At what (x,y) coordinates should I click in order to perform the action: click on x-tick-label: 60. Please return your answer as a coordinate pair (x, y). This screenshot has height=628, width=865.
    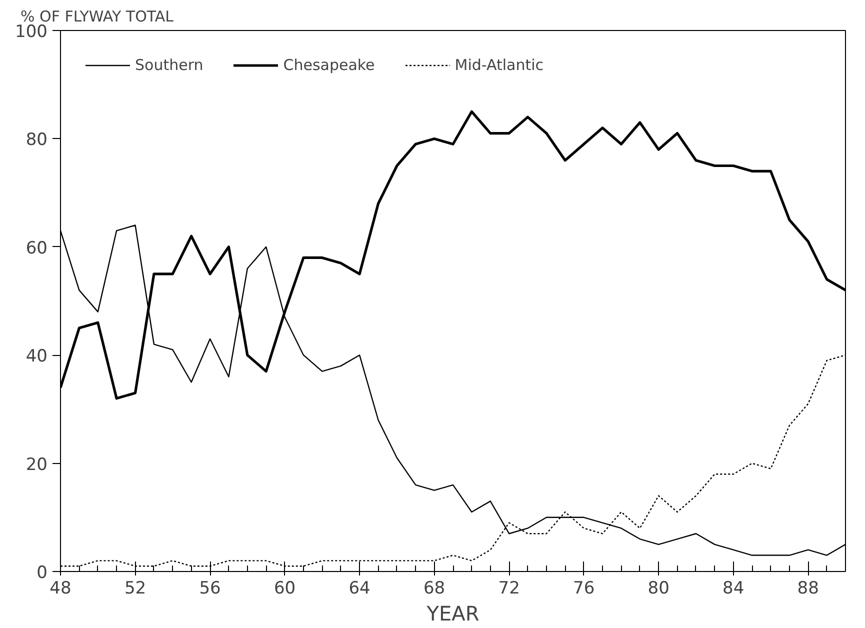
    Looking at the image, I should click on (285, 588).